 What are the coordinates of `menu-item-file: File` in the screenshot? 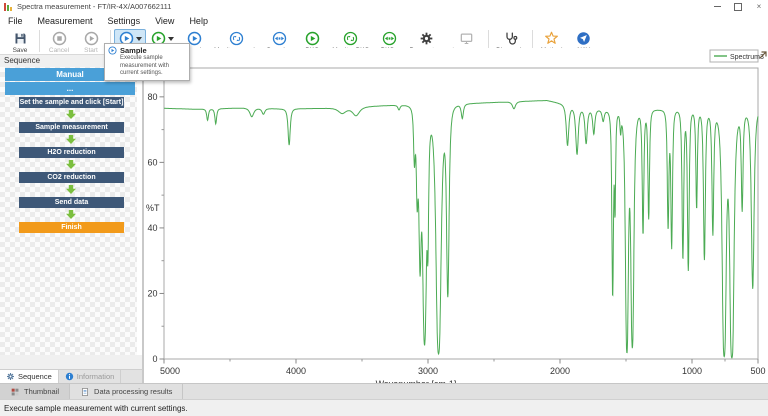 It's located at (15, 20).